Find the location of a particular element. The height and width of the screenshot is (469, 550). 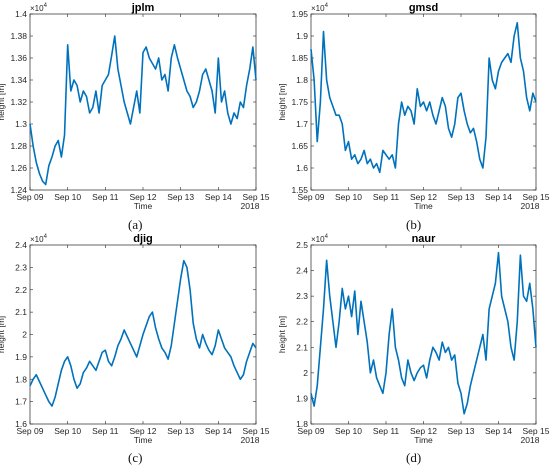

y-tick-label: 1.75 is located at coordinates (299, 102).